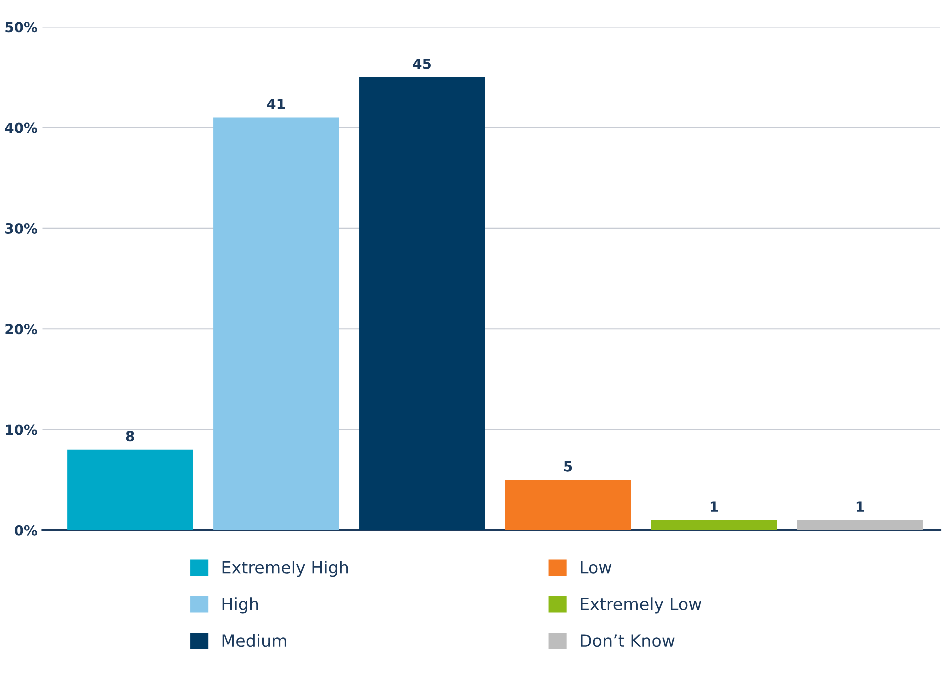 This screenshot has width=950, height=680. What do you see at coordinates (422, 64) in the screenshot?
I see `data-label: 45` at bounding box center [422, 64].